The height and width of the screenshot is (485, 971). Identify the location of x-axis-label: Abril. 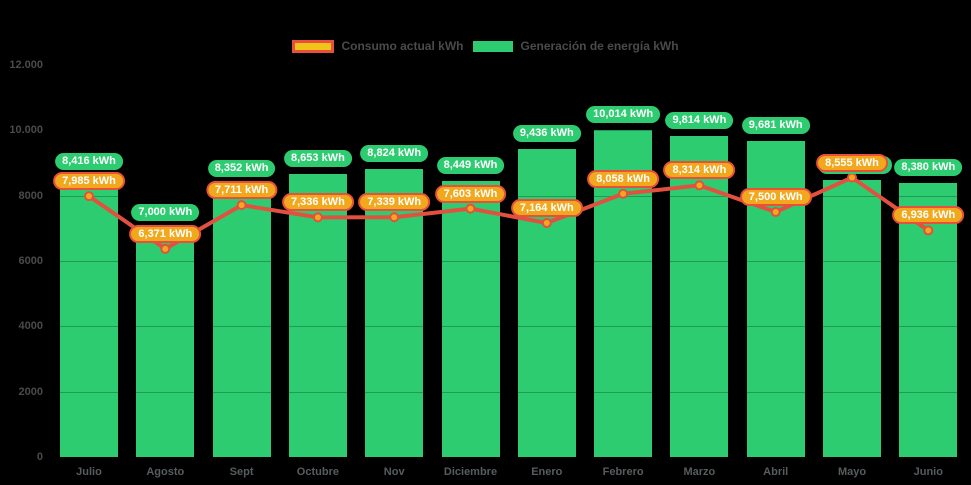
(776, 472).